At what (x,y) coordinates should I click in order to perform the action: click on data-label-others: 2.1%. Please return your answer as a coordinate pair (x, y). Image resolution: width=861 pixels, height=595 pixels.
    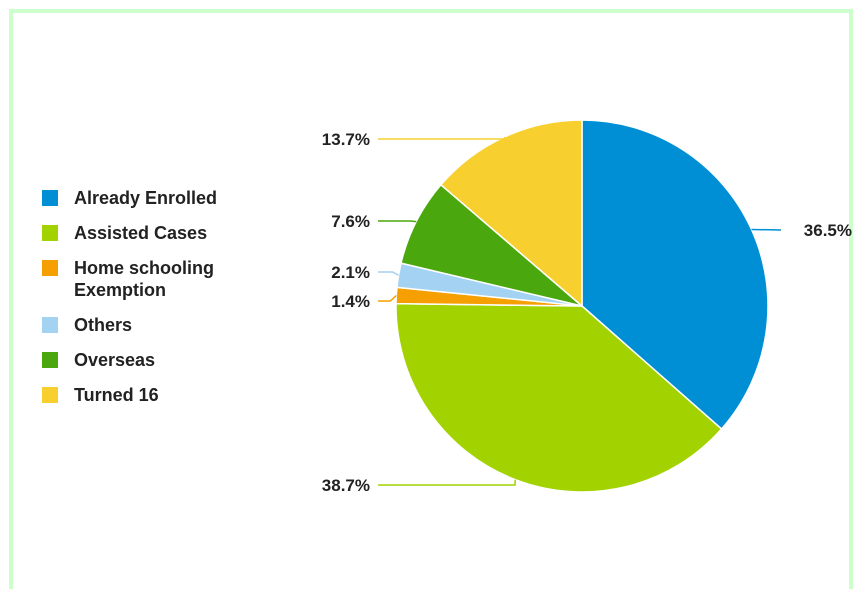
    Looking at the image, I should click on (350, 272).